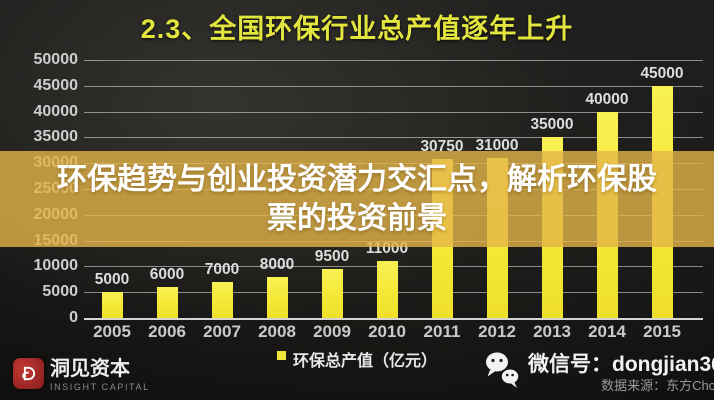 This screenshot has height=400, width=714. I want to click on x-axis-label-2014: 2014, so click(607, 331).